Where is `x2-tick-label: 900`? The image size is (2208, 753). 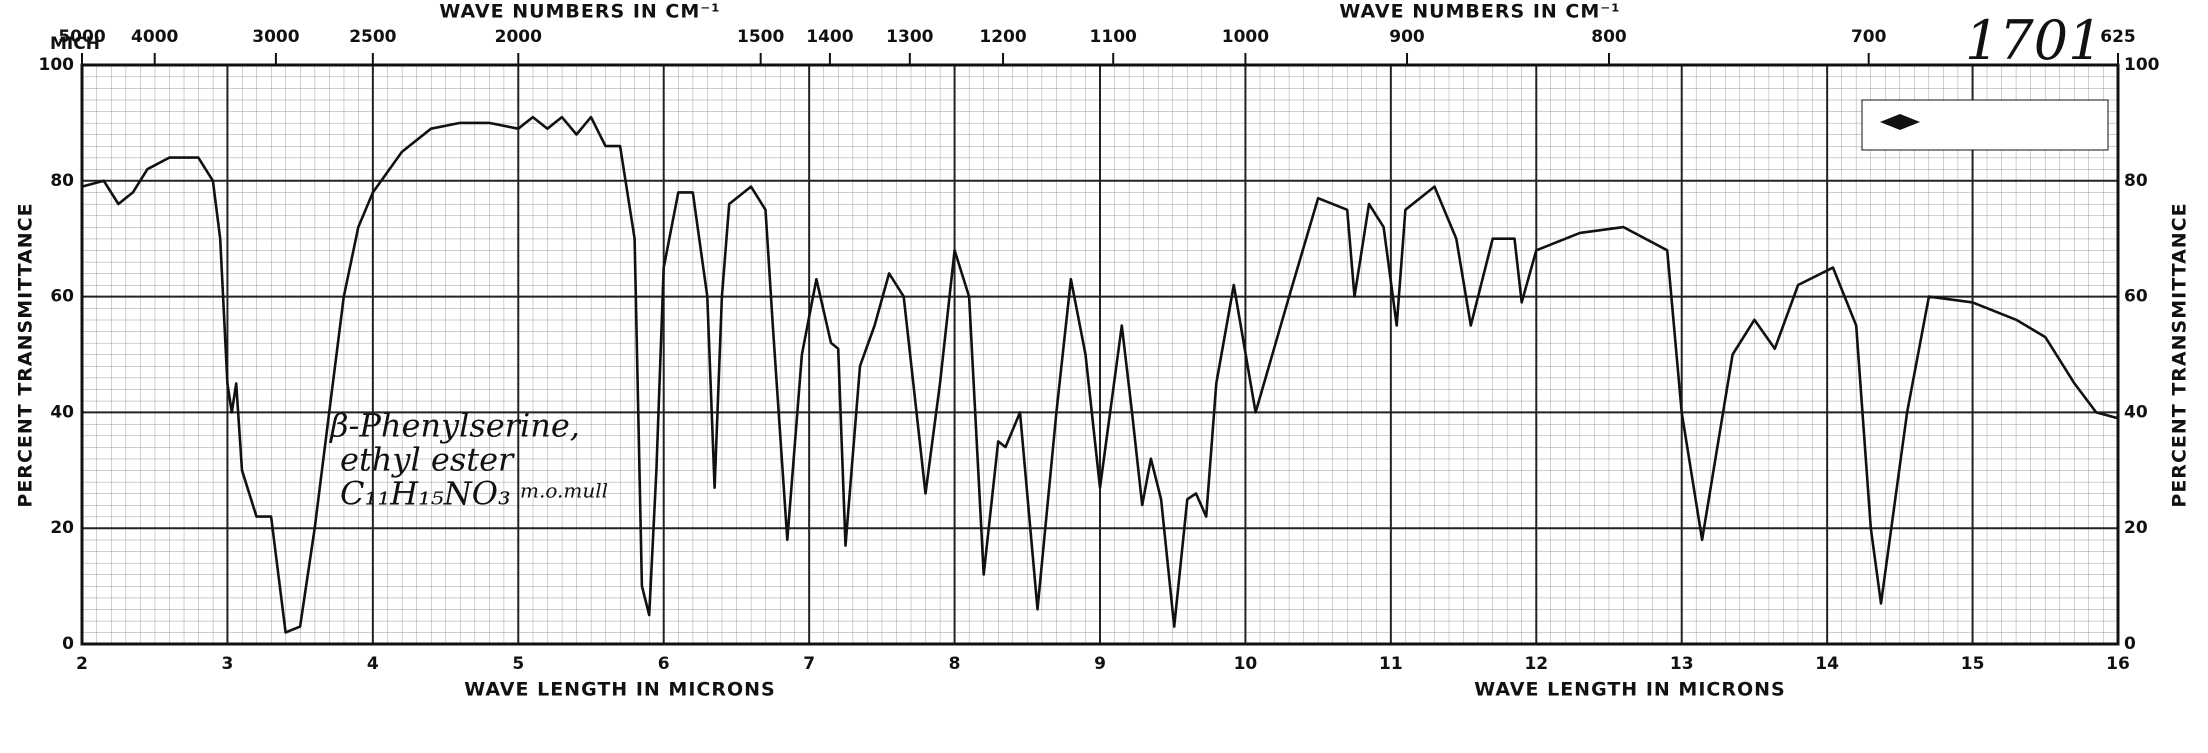
x2-tick-label: 900 is located at coordinates (1407, 37).